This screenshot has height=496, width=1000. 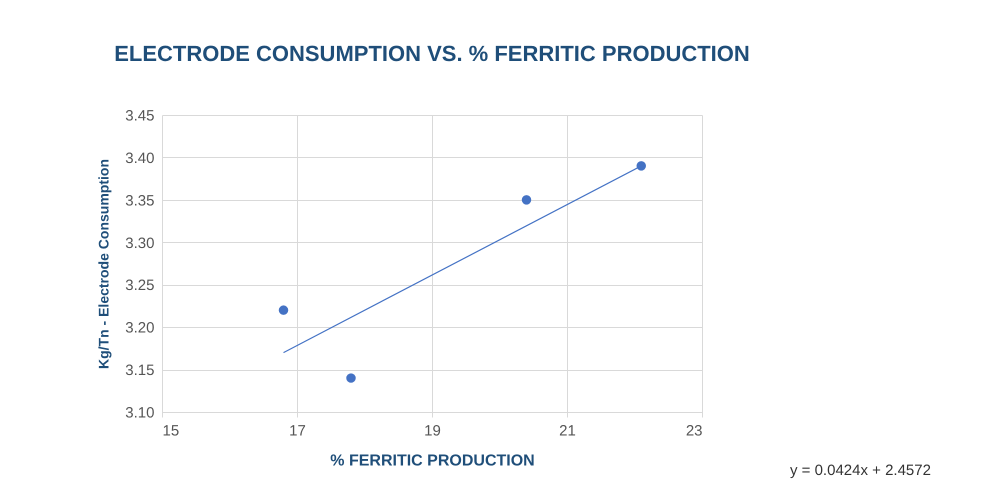 I want to click on x-tick-label: 19, so click(x=432, y=431).